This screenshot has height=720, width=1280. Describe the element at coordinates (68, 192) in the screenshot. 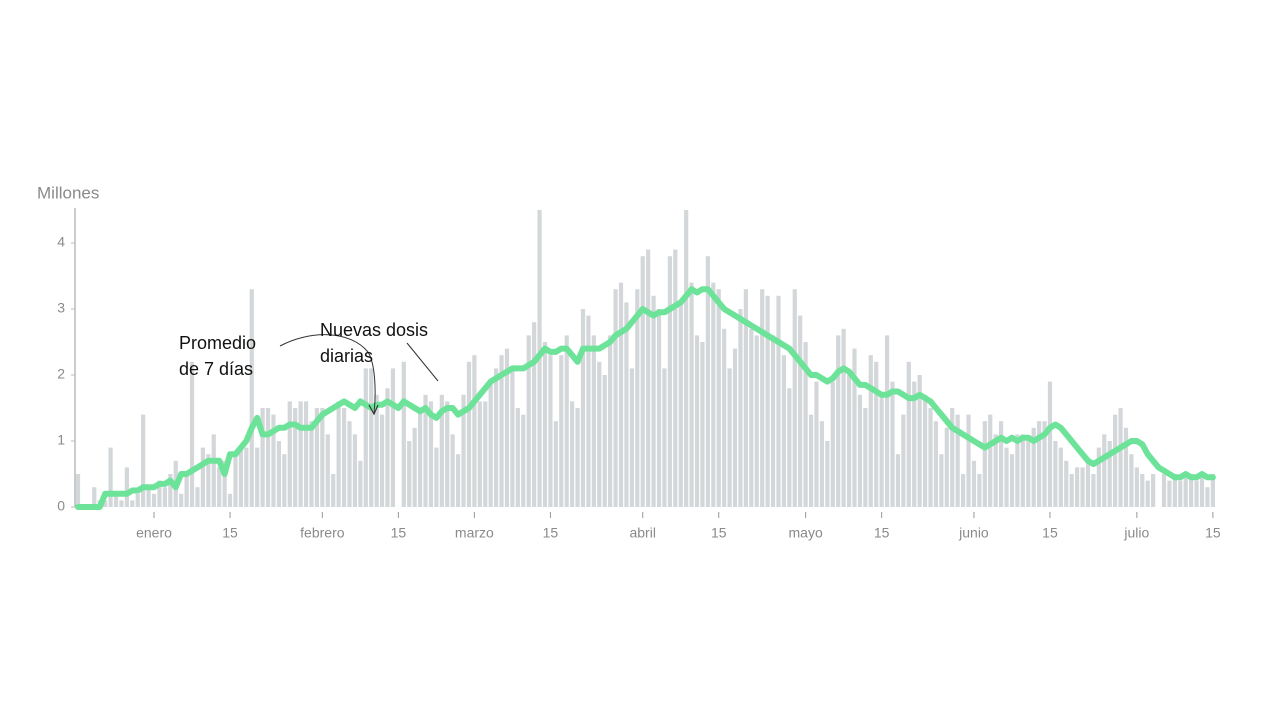

I see `y-axis-label: Millones` at that location.